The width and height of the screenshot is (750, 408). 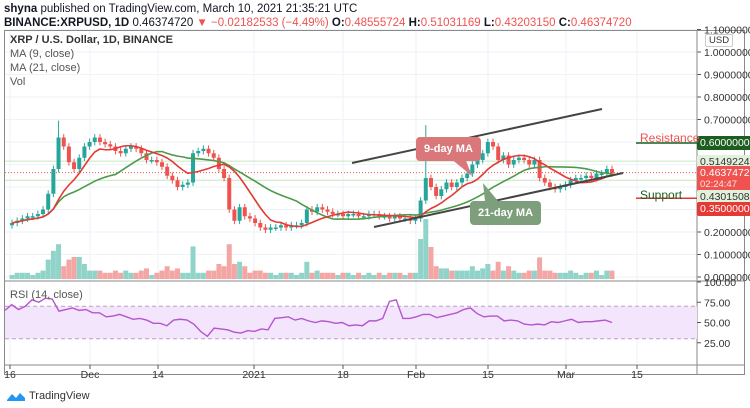 I want to click on svg-text: 1.10000000, so click(x=727, y=31).